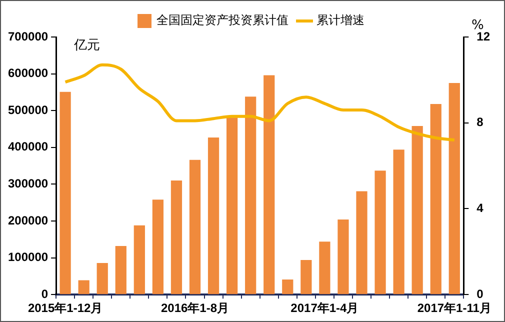 The height and width of the screenshot is (322, 505). Describe the element at coordinates (222, 20) in the screenshot. I see `legend-label: 全国固定资产投资累计值` at that location.